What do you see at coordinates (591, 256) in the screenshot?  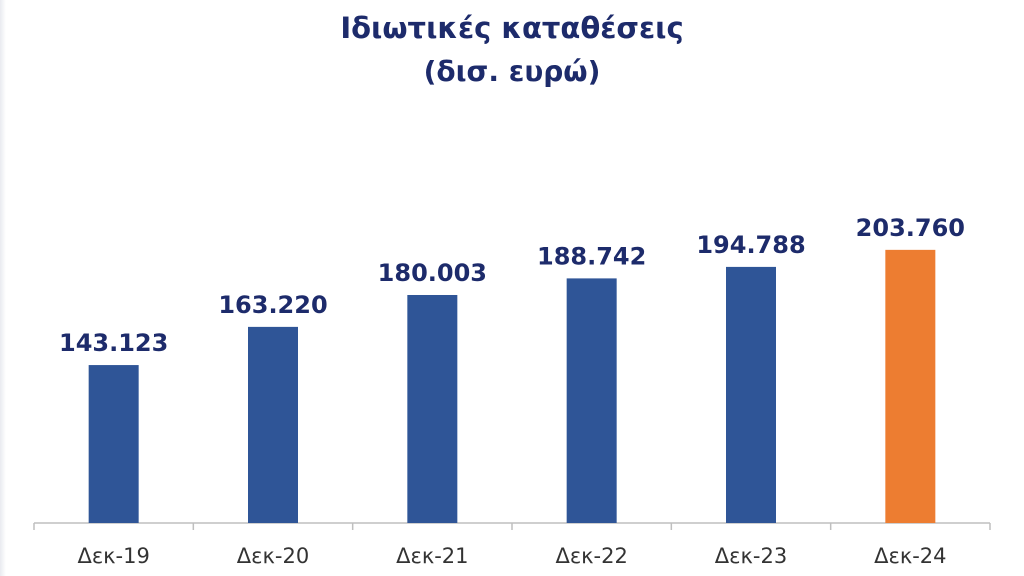 I see `data-label-4: 188.742` at bounding box center [591, 256].